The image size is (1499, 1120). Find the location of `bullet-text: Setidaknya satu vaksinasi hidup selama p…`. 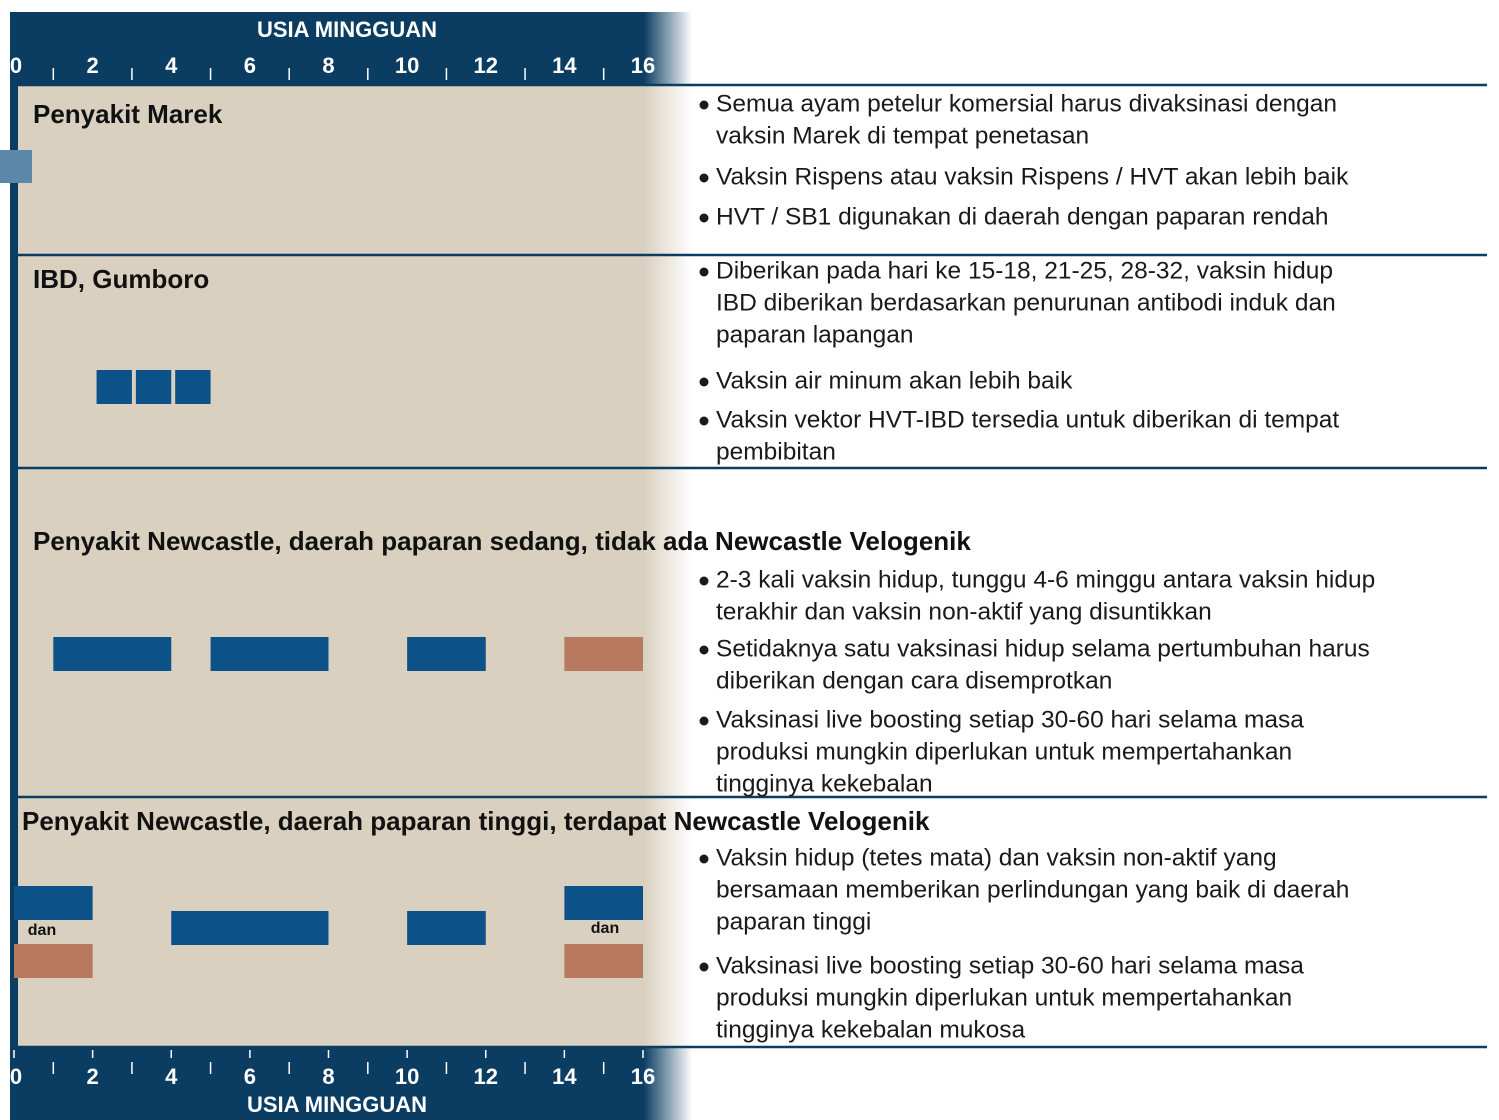

bullet-text: Setidaknya satu vaksinasi hidup selama p… is located at coordinates (1043, 648).